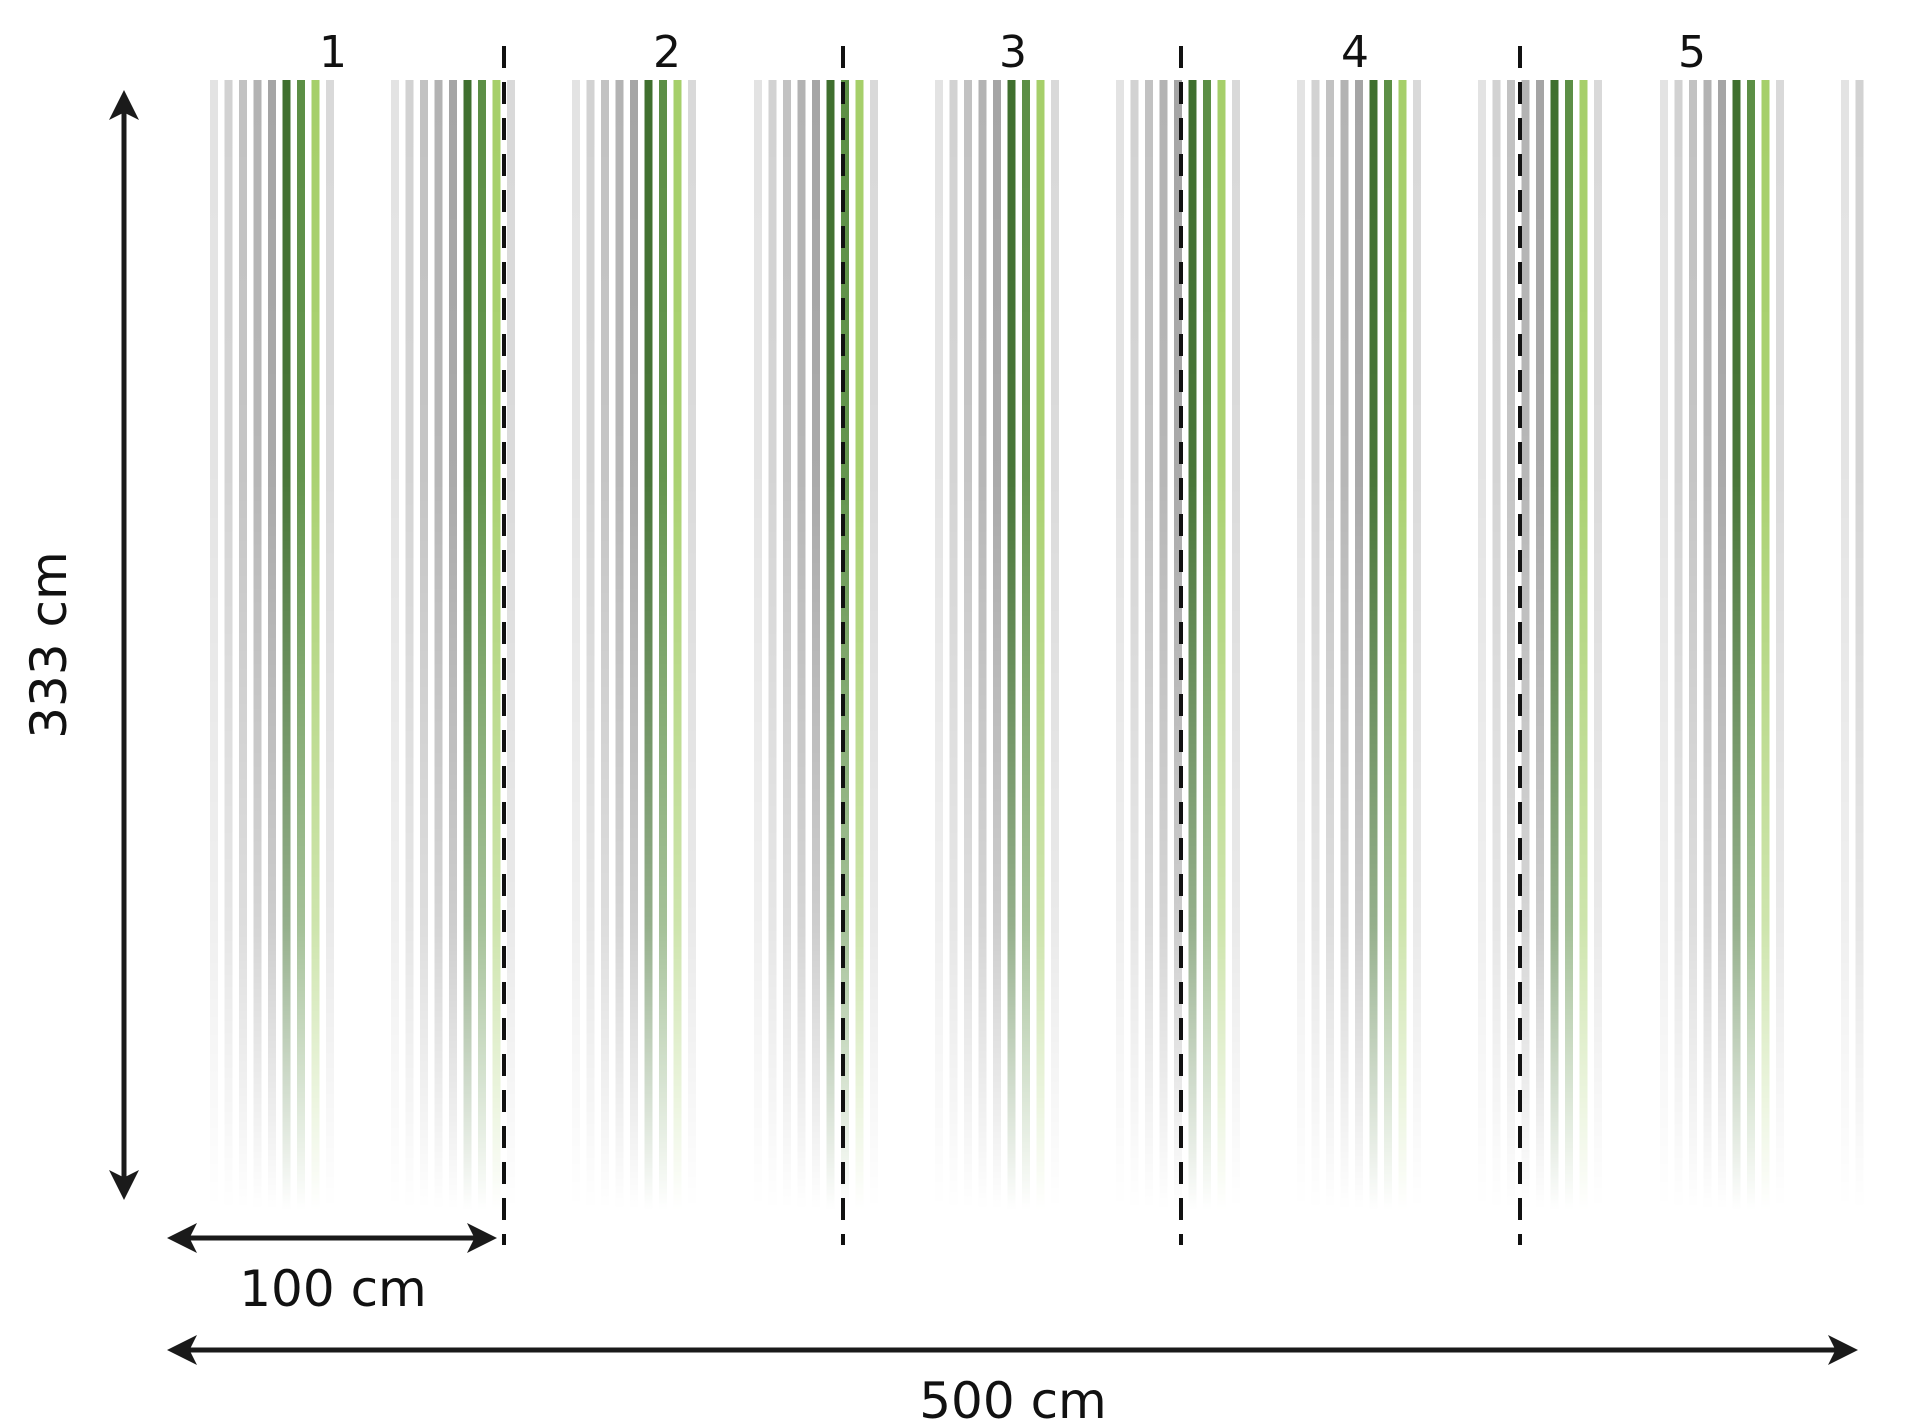 The width and height of the screenshot is (1920, 1419). I want to click on panel-number-1: 1, so click(333, 52).